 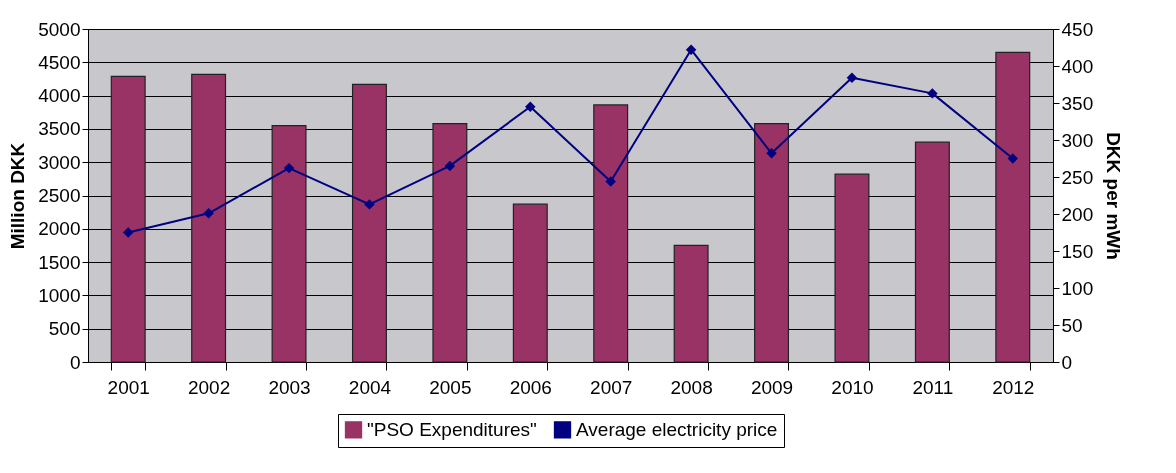 I want to click on y-tick-label: 3500, so click(x=59, y=129).